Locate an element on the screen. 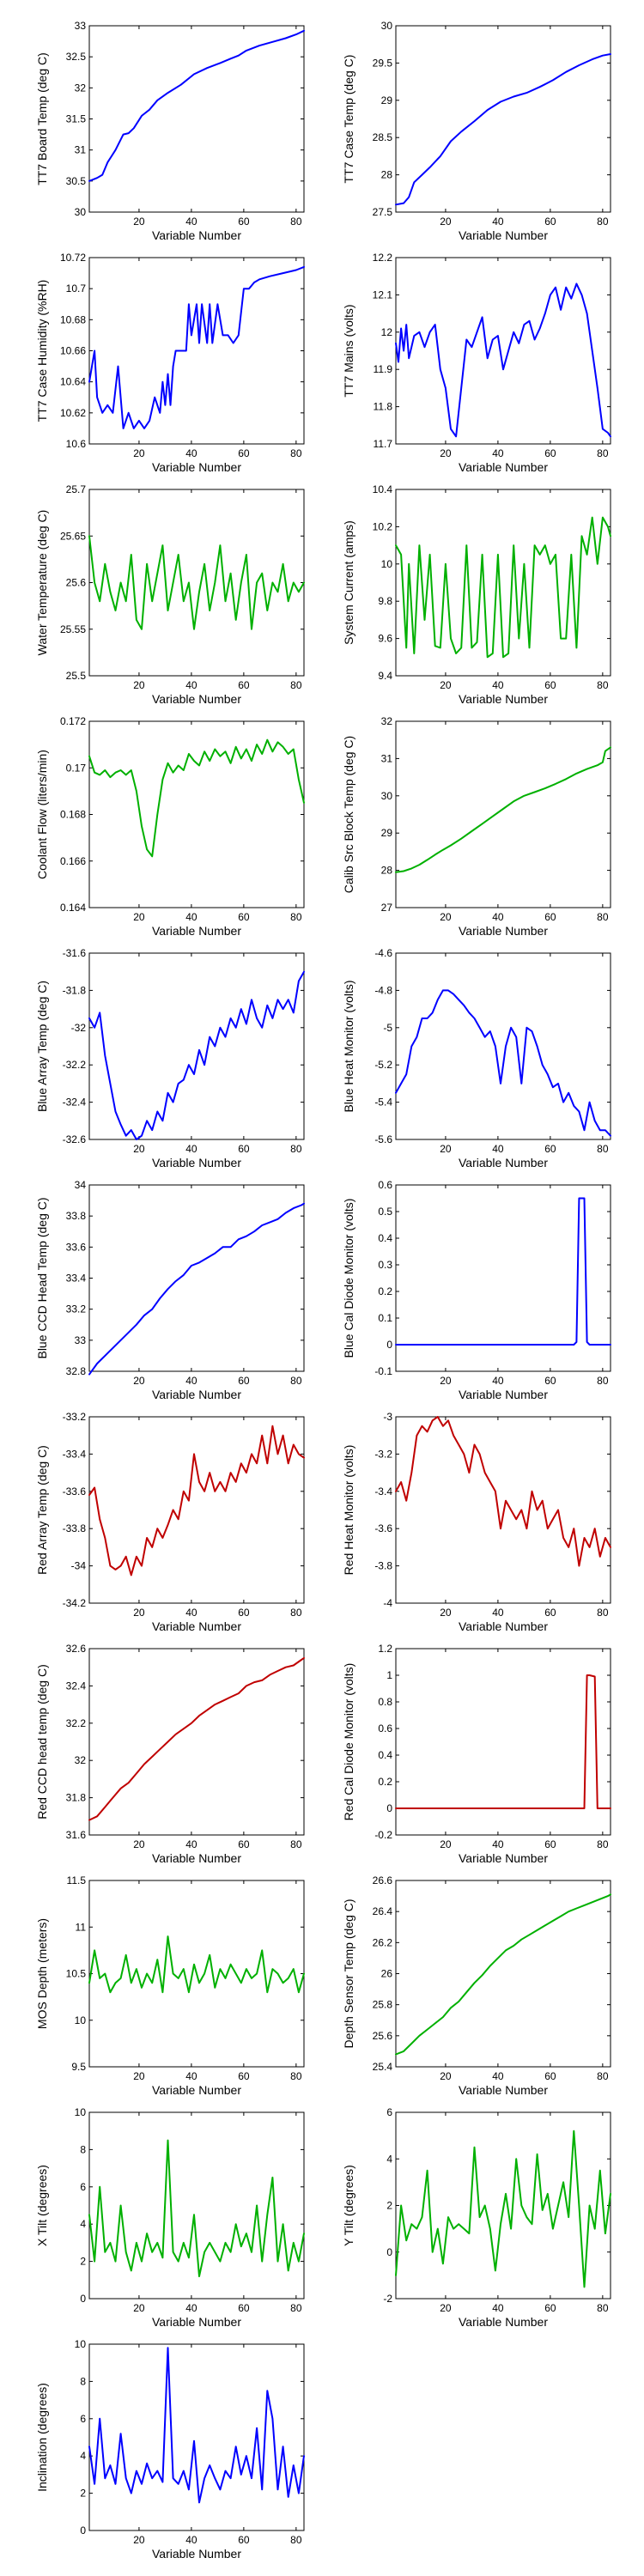  y-tick-label: 25.8 is located at coordinates (383, 2005).